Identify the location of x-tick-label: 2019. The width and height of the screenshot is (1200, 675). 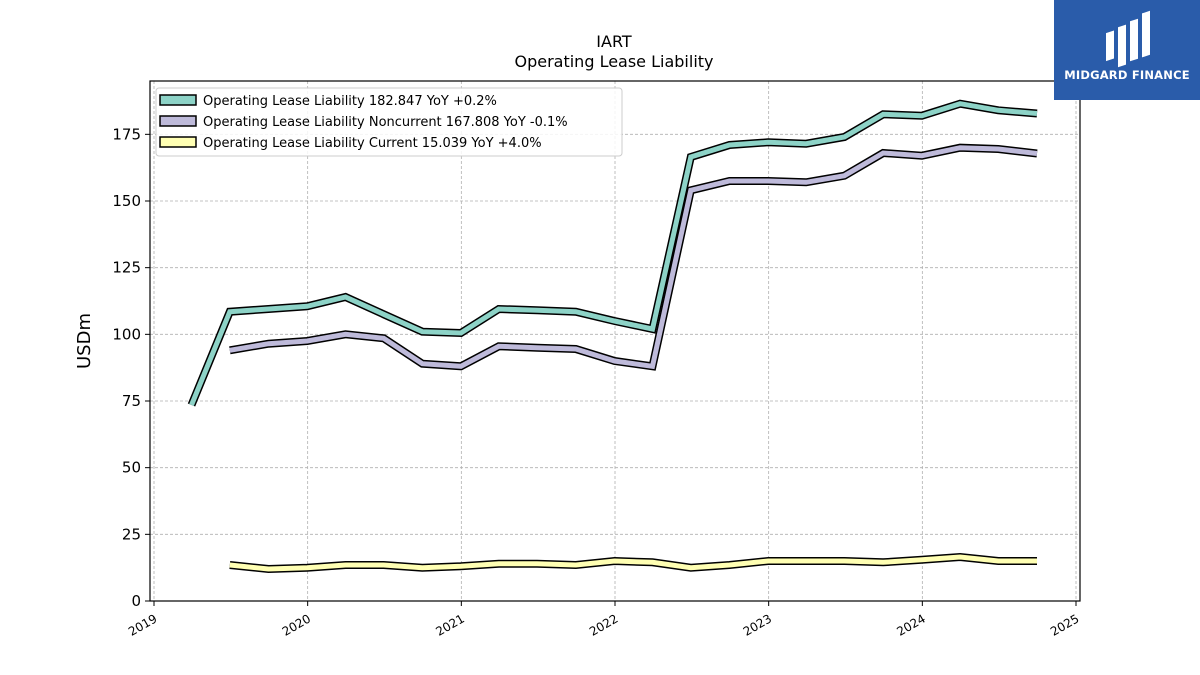
(142, 624).